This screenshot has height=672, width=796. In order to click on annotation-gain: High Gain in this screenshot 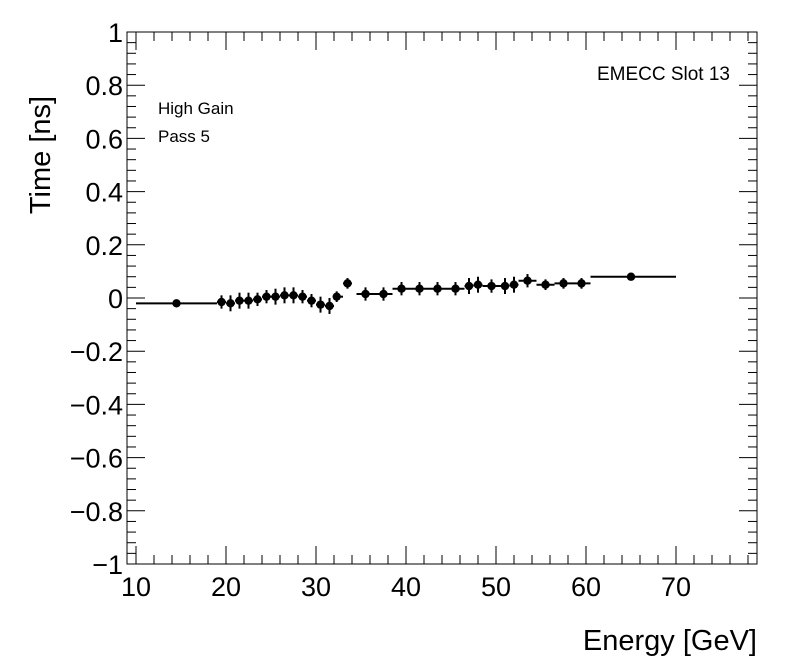, I will do `click(196, 108)`.